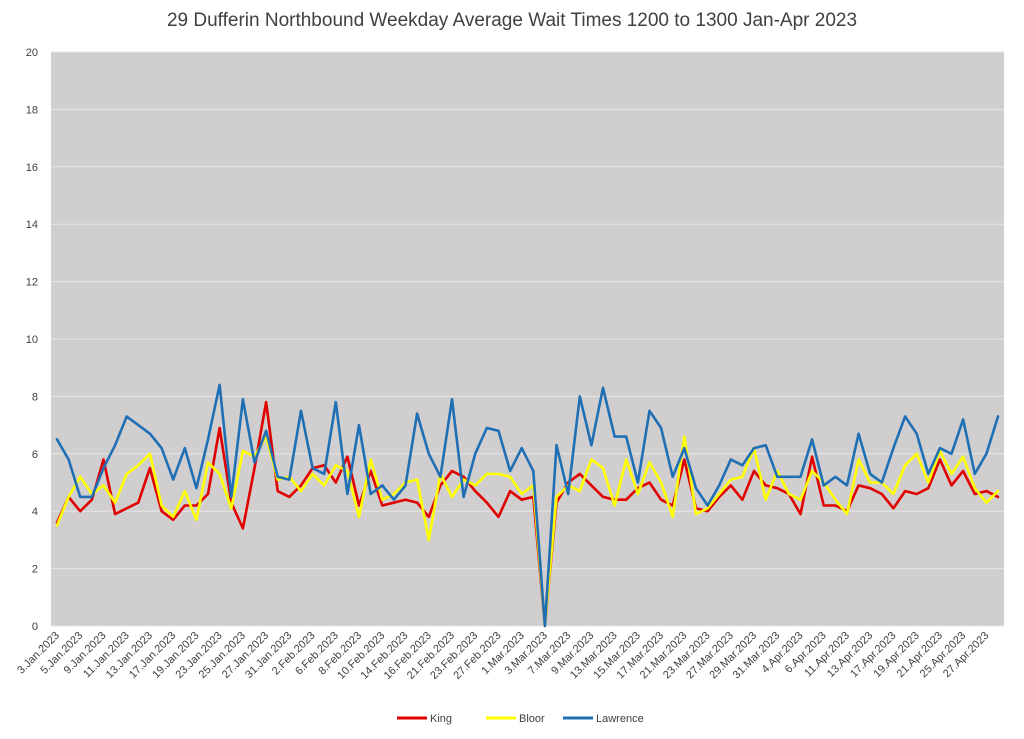 This screenshot has width=1024, height=739. Describe the element at coordinates (532, 719) in the screenshot. I see `legend-label-bloor: Bloor` at that location.